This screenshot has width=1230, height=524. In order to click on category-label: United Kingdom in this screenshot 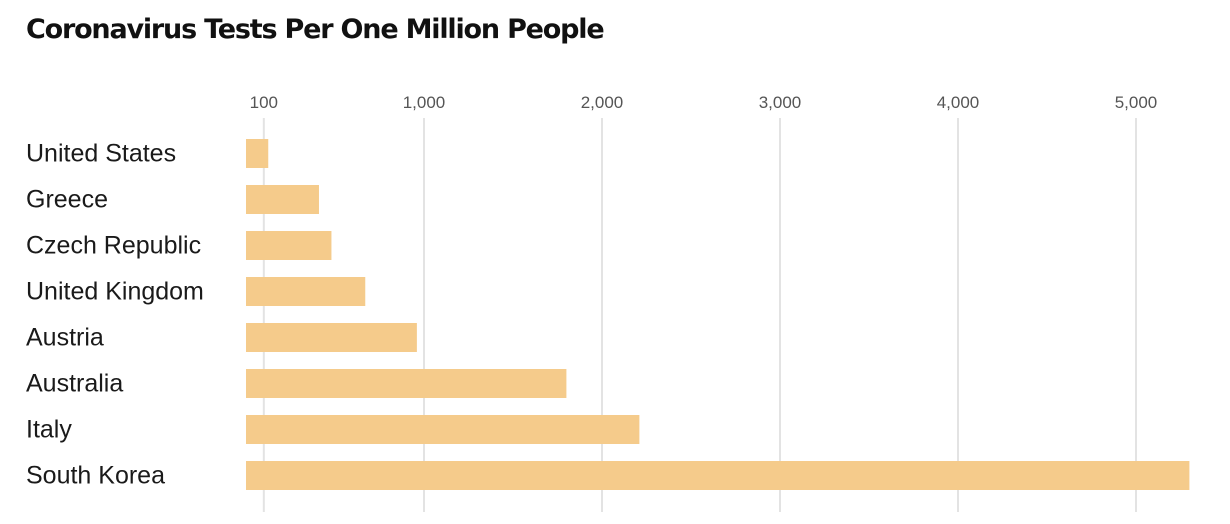, I will do `click(115, 292)`.